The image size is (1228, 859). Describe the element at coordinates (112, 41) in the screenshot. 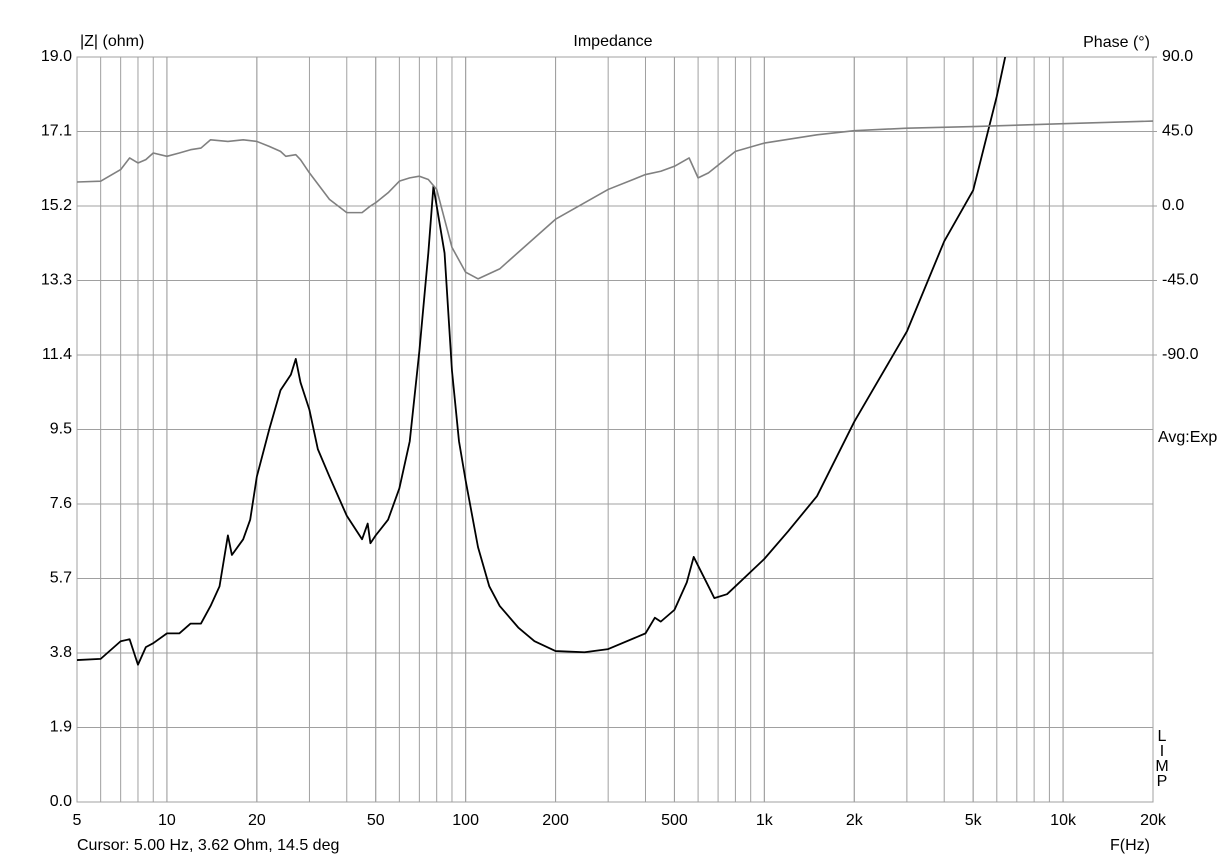

I see `y-axis-label: |Z| (ohm)` at that location.